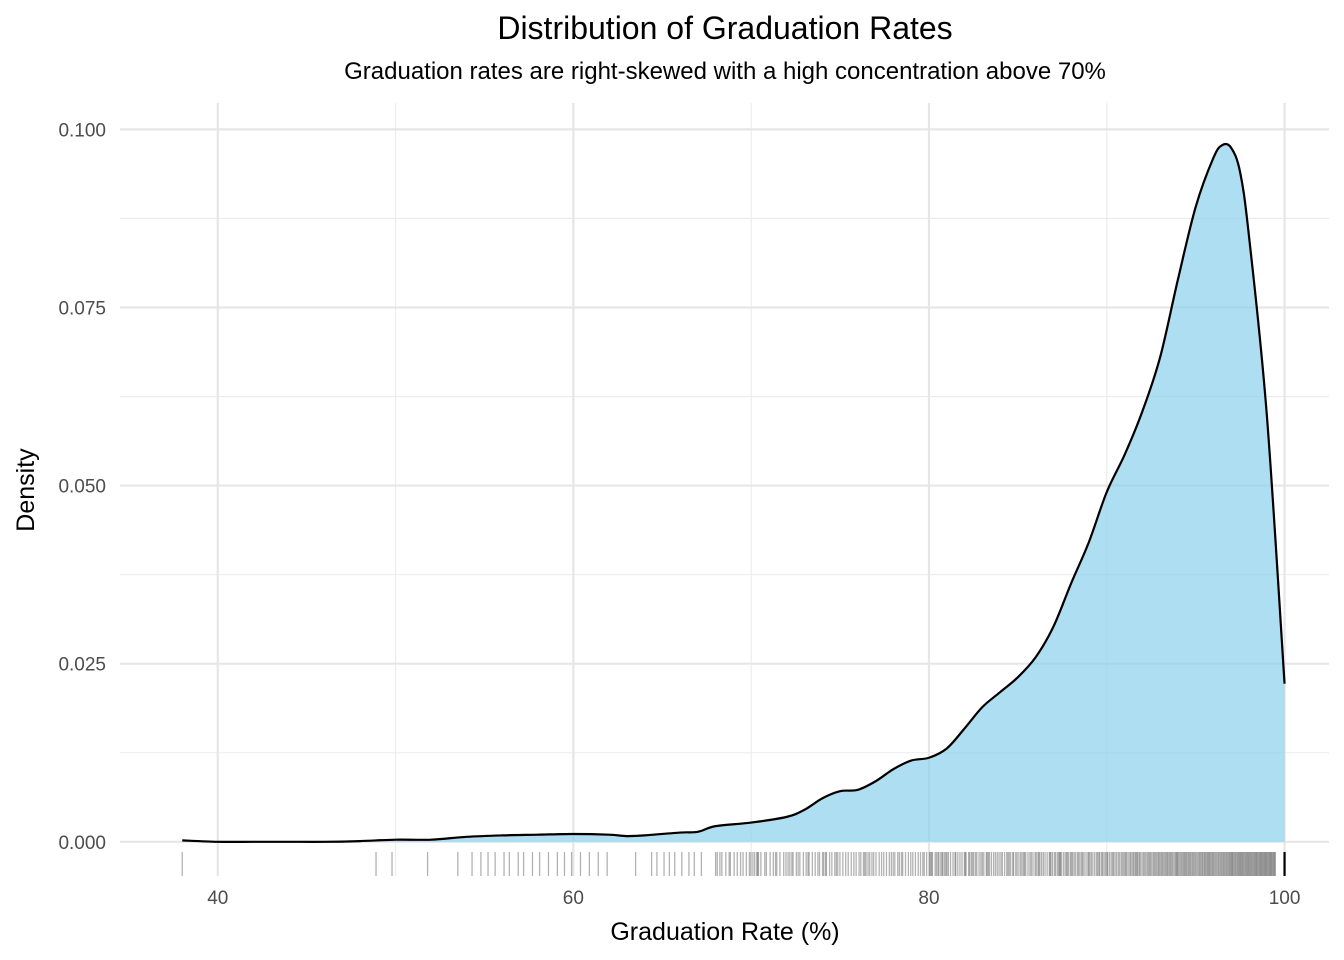 This screenshot has width=1344, height=960. Describe the element at coordinates (82, 843) in the screenshot. I see `y-tick-label: 0.000` at that location.